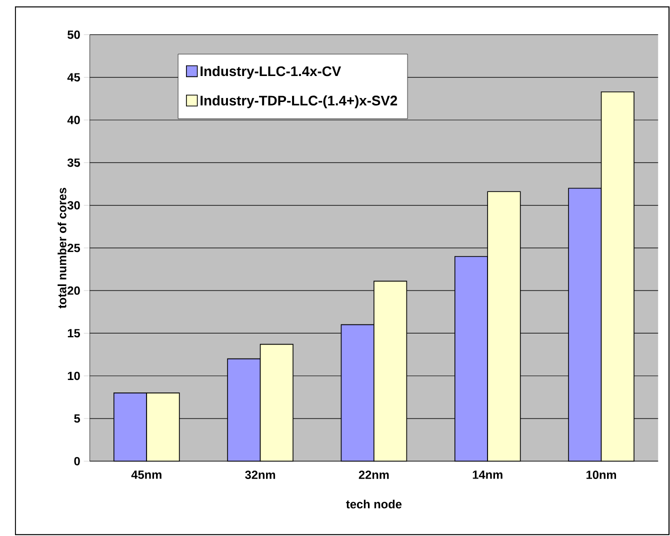  Describe the element at coordinates (73, 120) in the screenshot. I see `y-tick-label: 40` at that location.